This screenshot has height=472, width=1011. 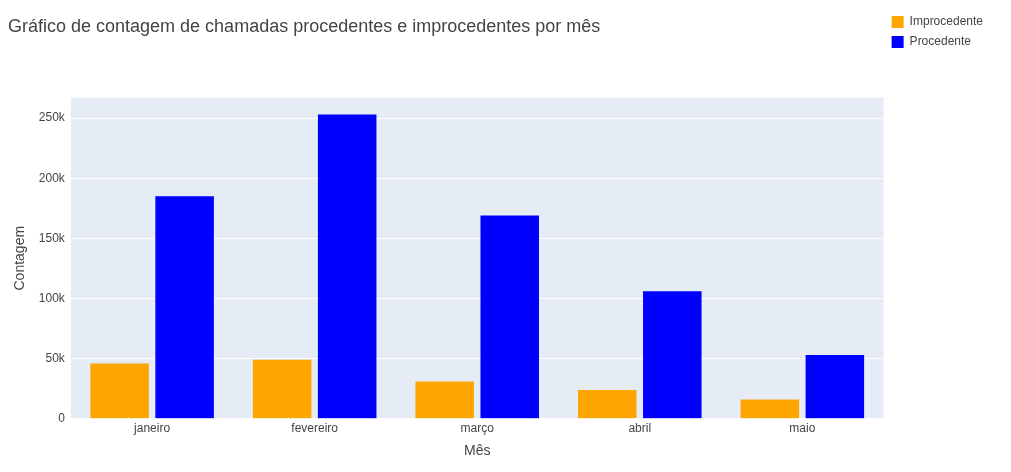 What do you see at coordinates (55, 357) in the screenshot?
I see `y-tick-label: 50k` at bounding box center [55, 357].